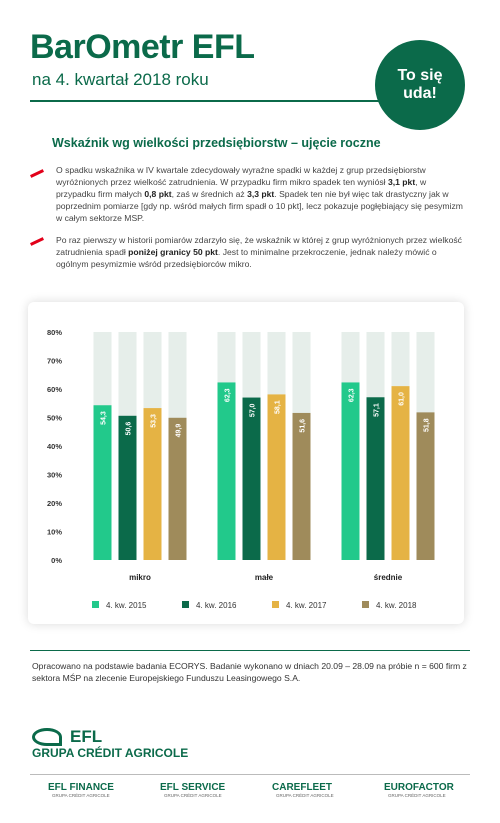 The height and width of the screenshot is (823, 500). Describe the element at coordinates (401, 182) in the screenshot. I see `text-run: 3,1 pkt` at that location.